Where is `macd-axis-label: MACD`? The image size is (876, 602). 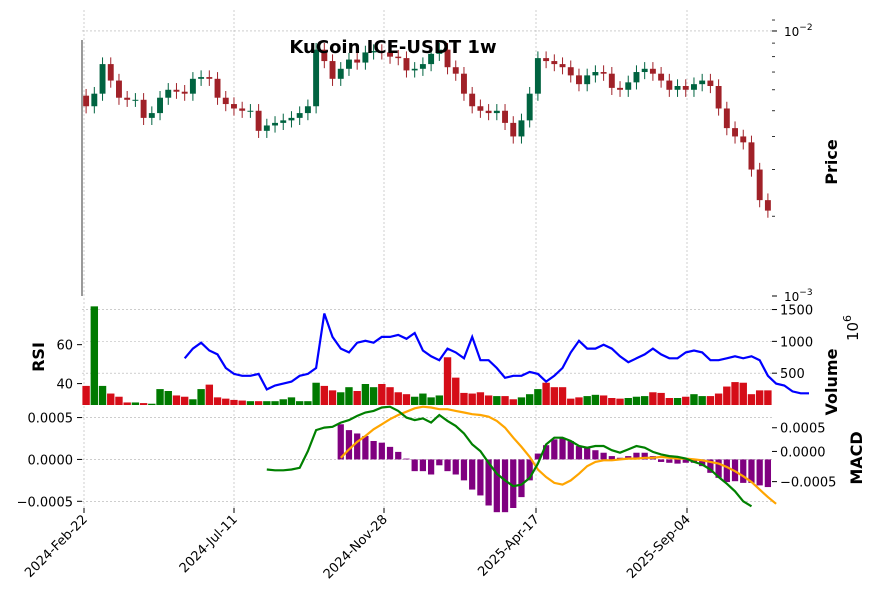
macd-axis-label: MACD is located at coordinates (856, 457).